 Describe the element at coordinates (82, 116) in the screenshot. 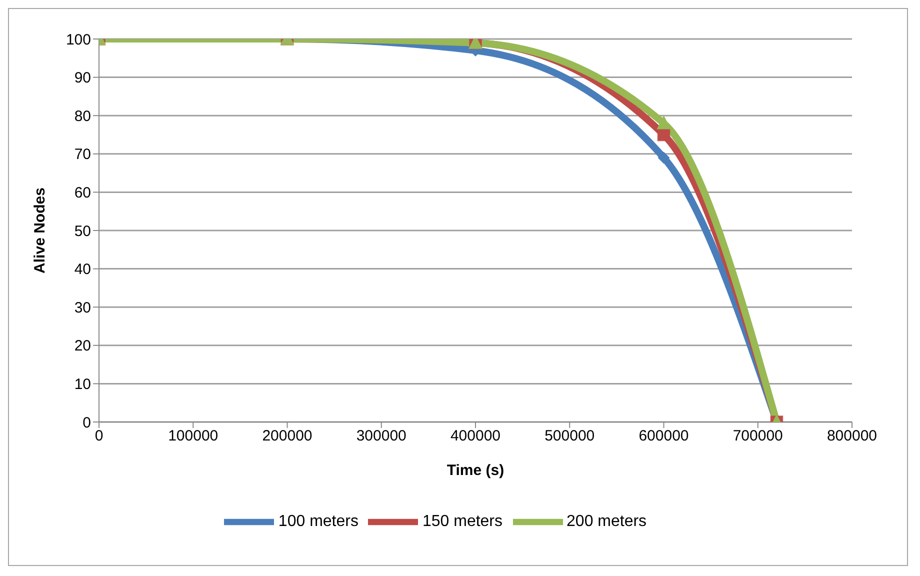

I see `y-tick-label: 80` at that location.